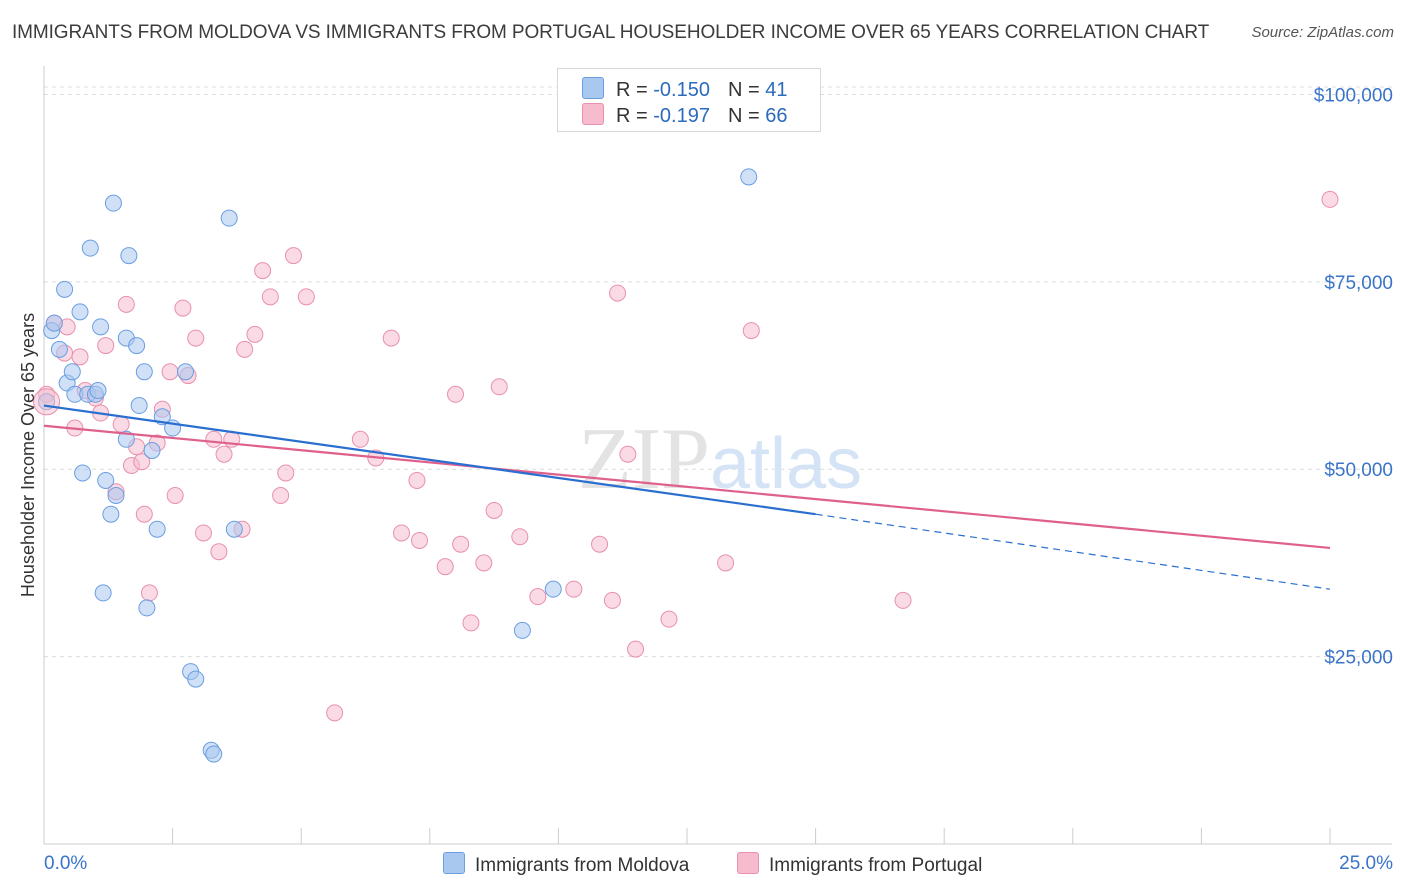 The width and height of the screenshot is (1406, 892). What do you see at coordinates (644, 459) in the screenshot?
I see `watermark-zip: ZIP` at bounding box center [644, 459].